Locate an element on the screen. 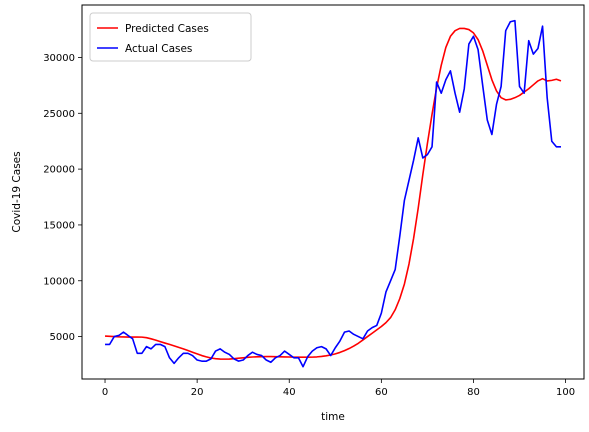  x-tick-label: 40 is located at coordinates (289, 392).